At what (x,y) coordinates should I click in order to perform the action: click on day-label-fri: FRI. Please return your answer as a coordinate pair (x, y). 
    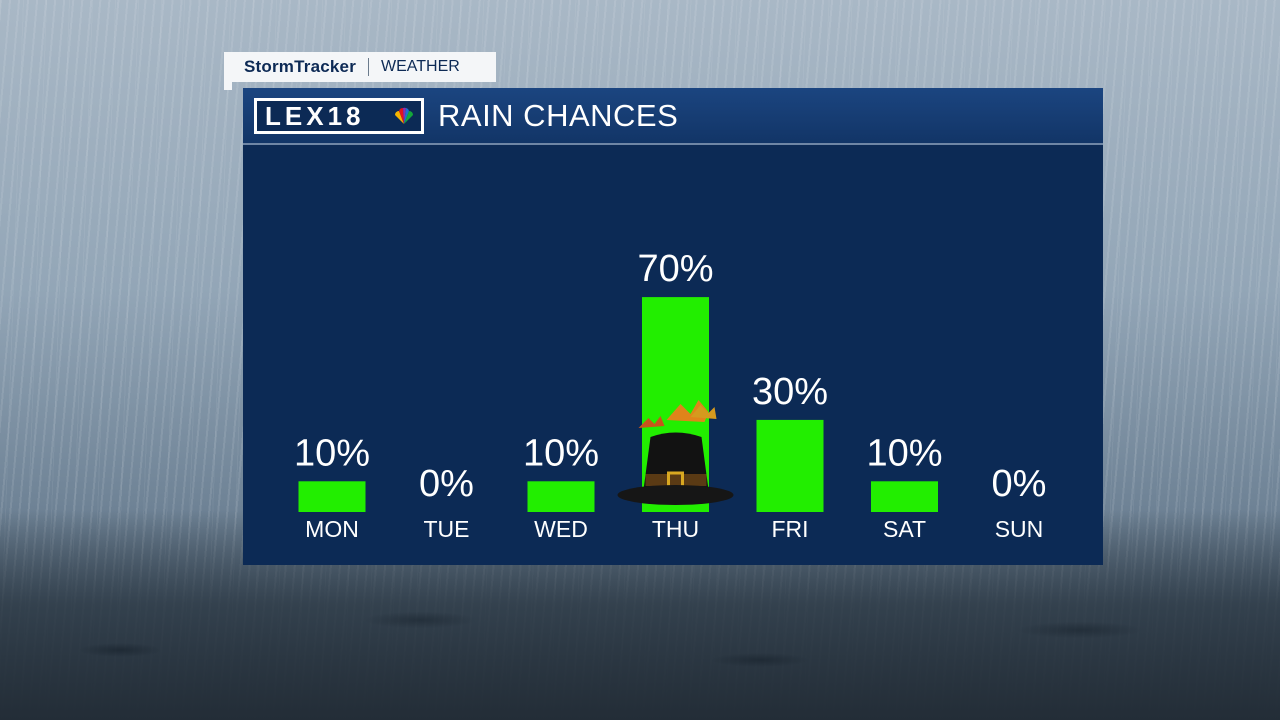
    Looking at the image, I should click on (789, 529).